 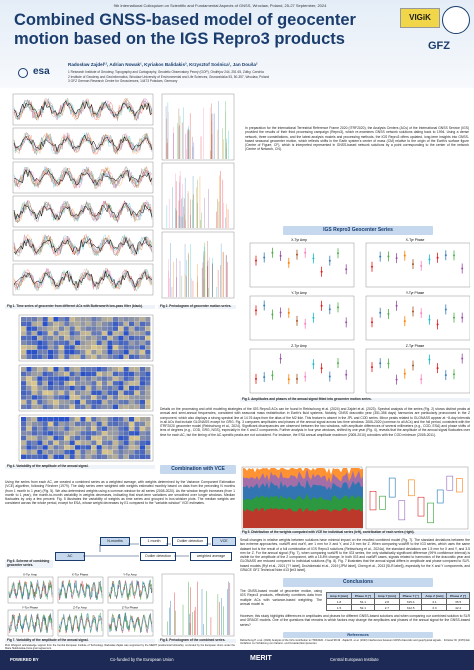 I want to click on table-cell: 1.5, so click(x=339, y=607).